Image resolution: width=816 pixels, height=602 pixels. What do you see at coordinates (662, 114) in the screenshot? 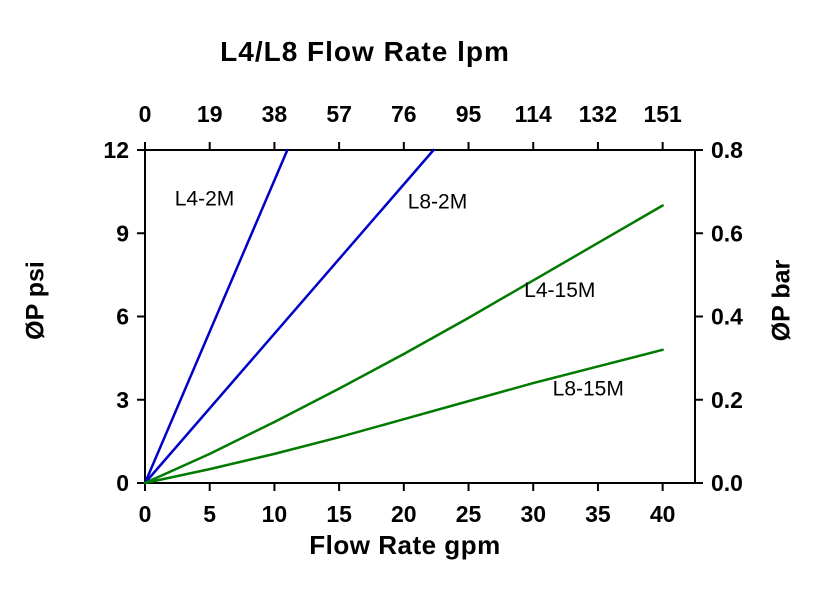
I see `x-top-tick-label: 151` at bounding box center [662, 114].